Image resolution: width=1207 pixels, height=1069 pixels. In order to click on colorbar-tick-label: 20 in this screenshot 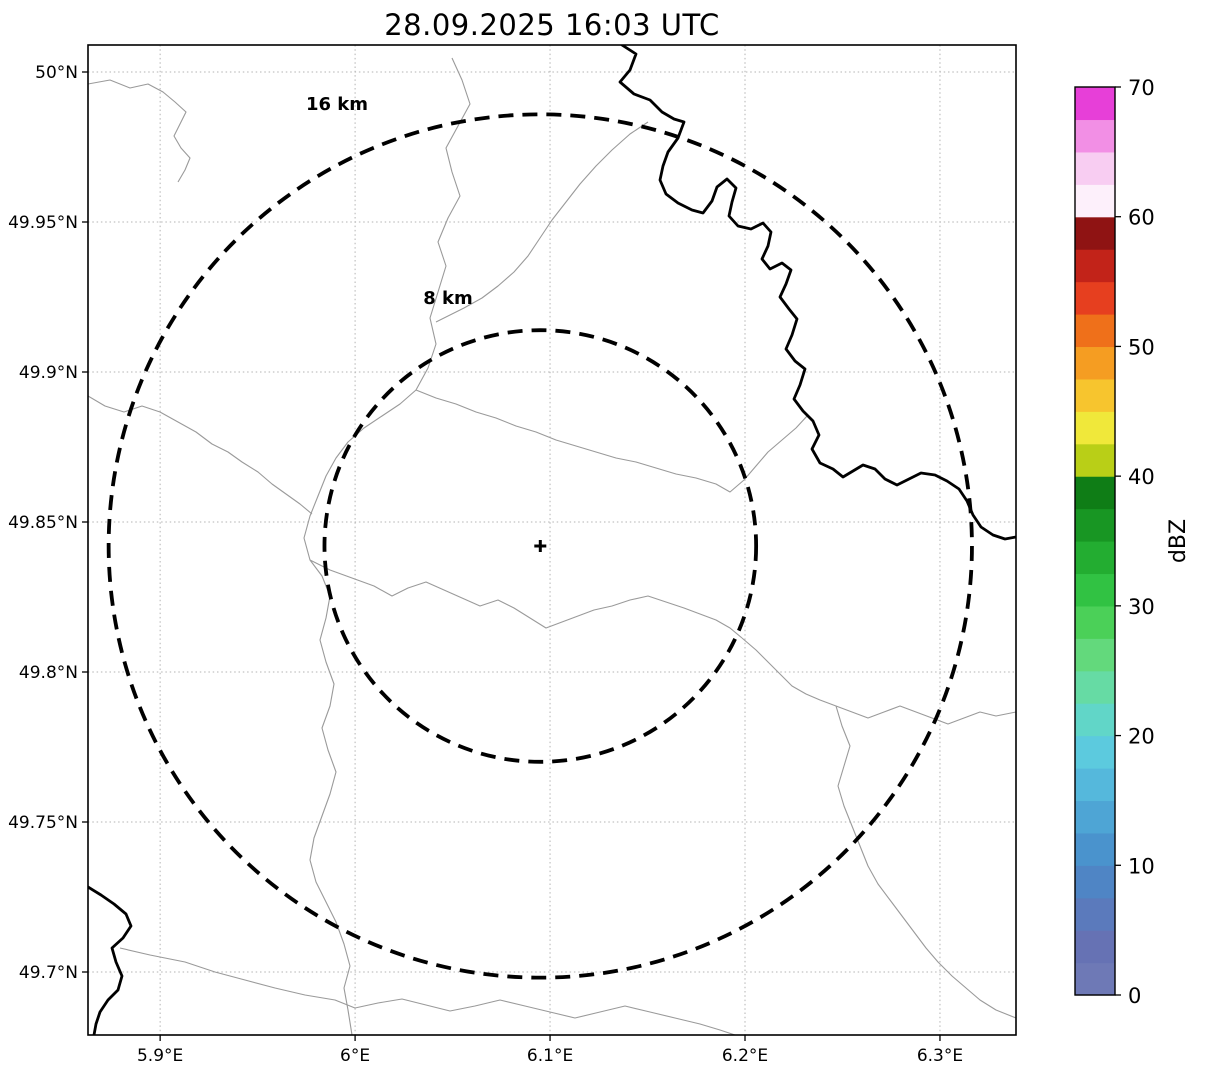, I will do `click(1141, 737)`.